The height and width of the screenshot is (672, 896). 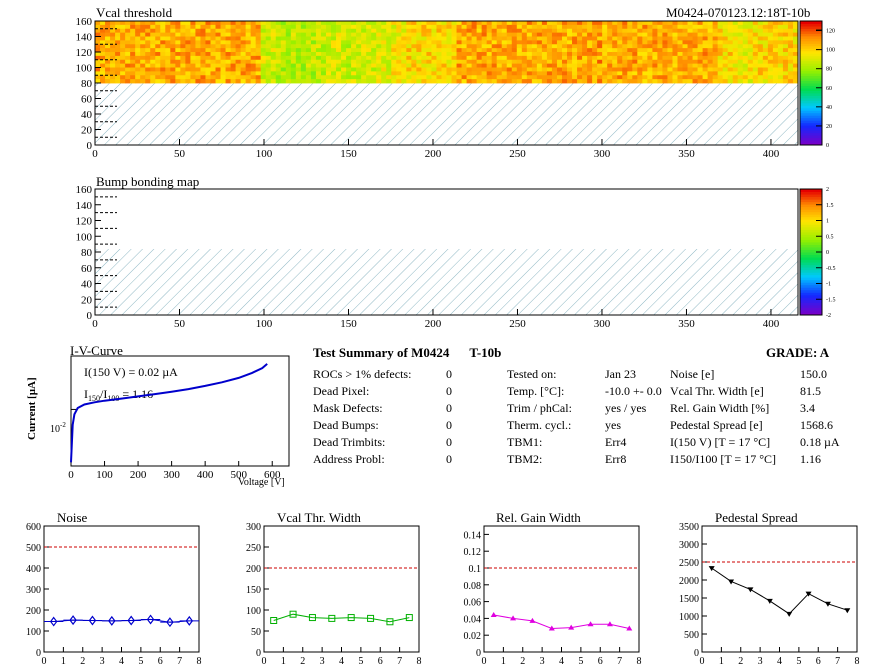 What do you see at coordinates (382, 391) in the screenshot?
I see `defect-row: Dead Pixel: 0` at bounding box center [382, 391].